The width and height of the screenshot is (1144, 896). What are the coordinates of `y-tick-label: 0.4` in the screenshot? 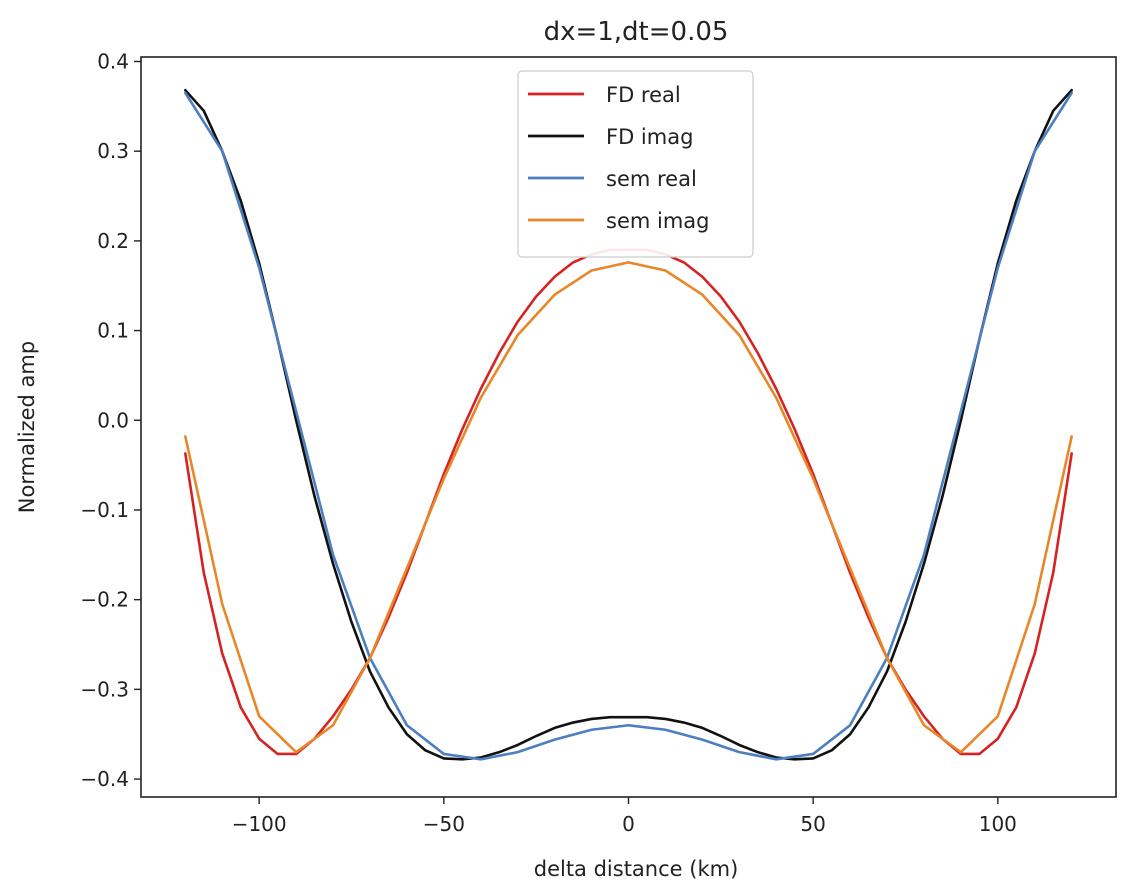 It's located at (113, 61).